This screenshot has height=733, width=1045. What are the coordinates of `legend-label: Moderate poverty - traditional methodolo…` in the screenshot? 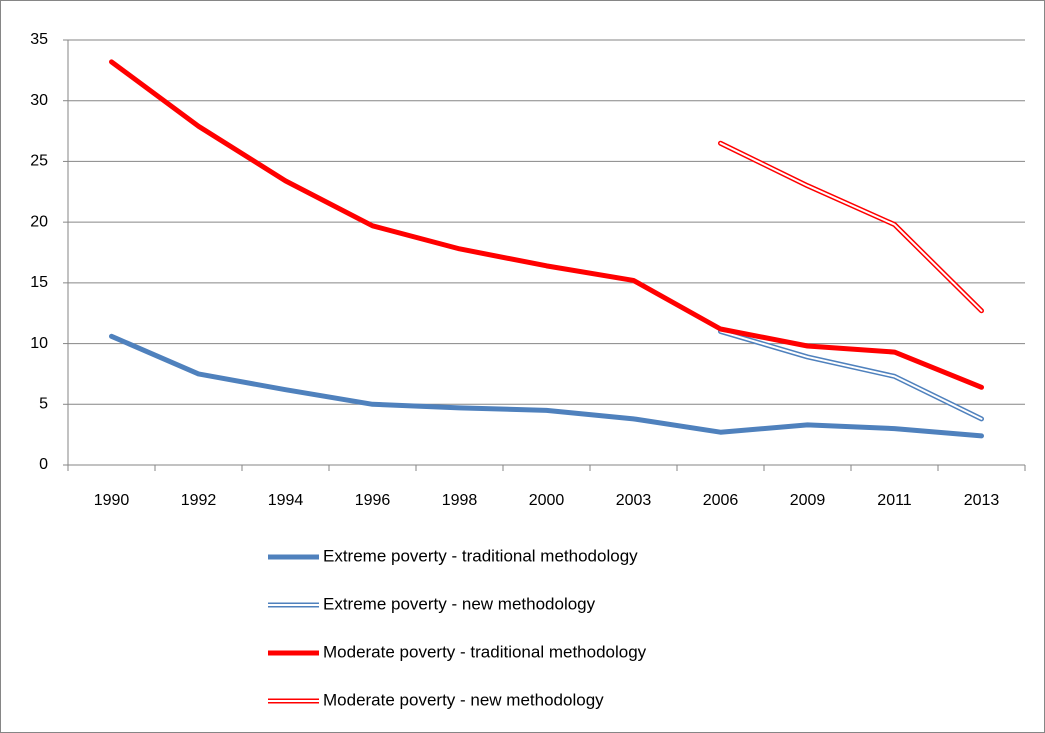 It's located at (485, 651).